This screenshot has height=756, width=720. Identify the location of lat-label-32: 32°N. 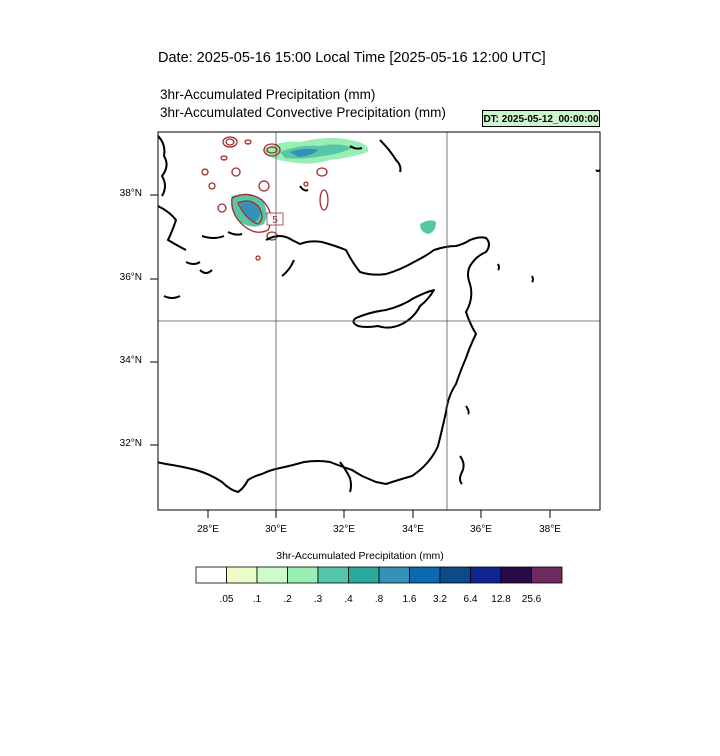
(130, 443).